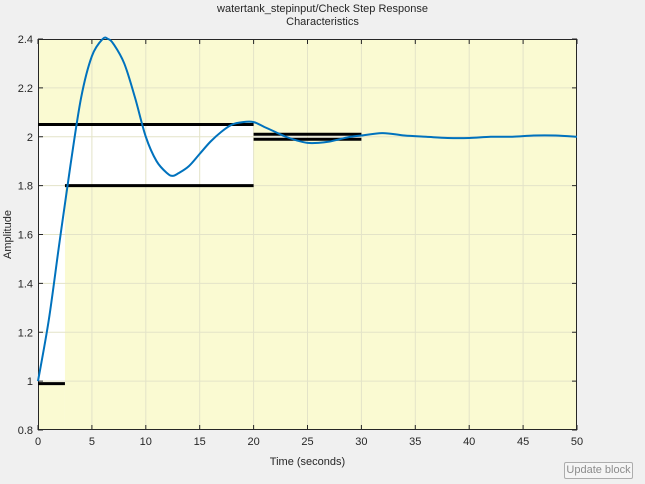 The width and height of the screenshot is (645, 484). Describe the element at coordinates (146, 442) in the screenshot. I see `x-tick-label: 10` at that location.